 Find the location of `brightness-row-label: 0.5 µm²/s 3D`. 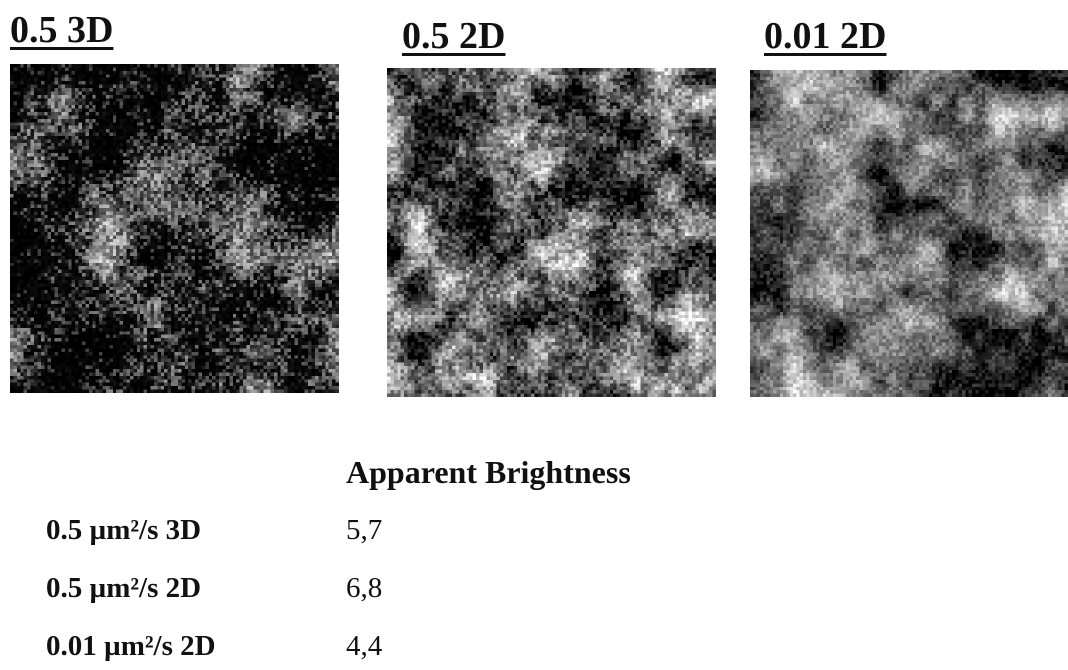

brightness-row-label: 0.5 µm²/s 3D is located at coordinates (124, 530).